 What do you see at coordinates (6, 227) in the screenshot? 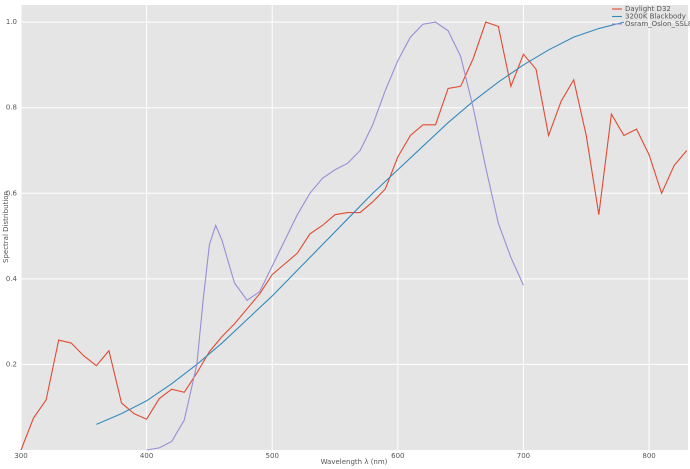
I see `y-axis-label: Spectral Distribution` at bounding box center [6, 227].